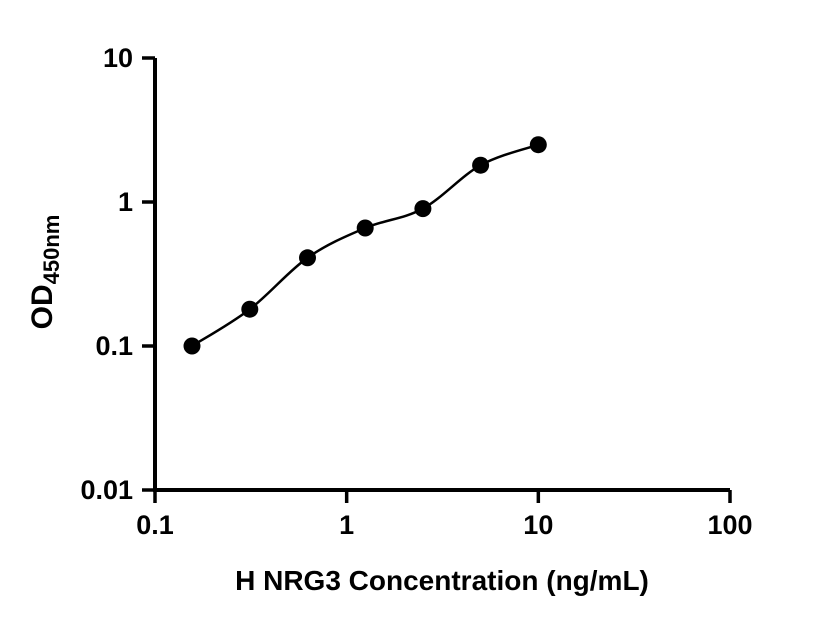  Describe the element at coordinates (442, 580) in the screenshot. I see `x-axis-title: H NRG3 Concentration (ng/mL)` at that location.